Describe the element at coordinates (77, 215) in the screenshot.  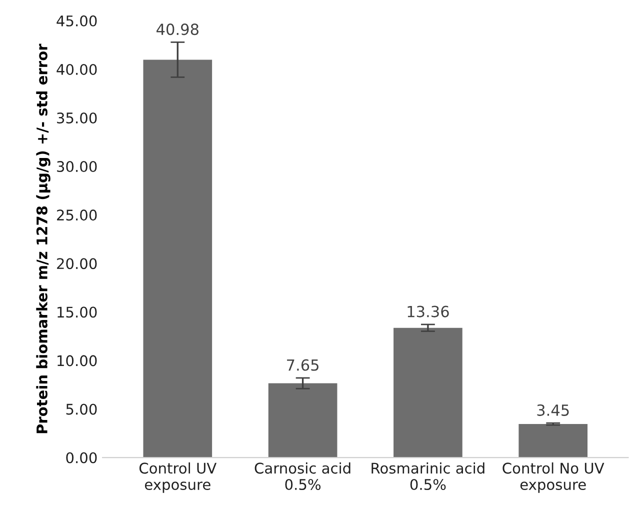
I see `y-tick-label: 25.00` at that location.